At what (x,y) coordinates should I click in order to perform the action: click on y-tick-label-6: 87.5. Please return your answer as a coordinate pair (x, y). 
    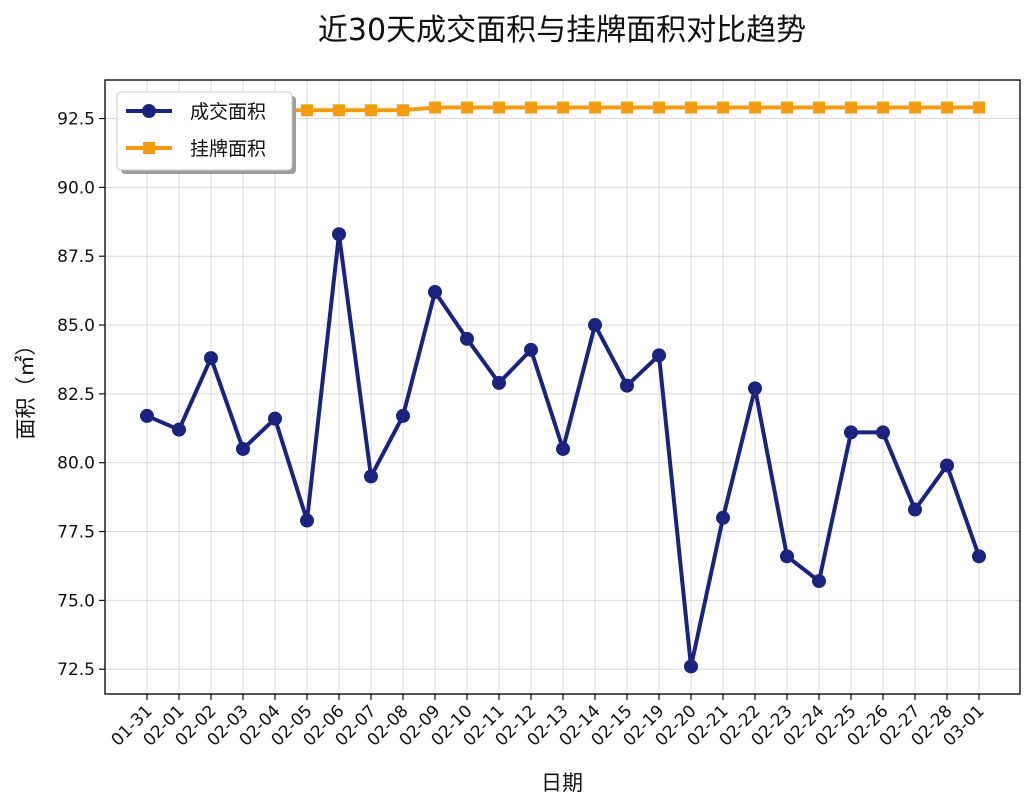
    Looking at the image, I should click on (76, 257).